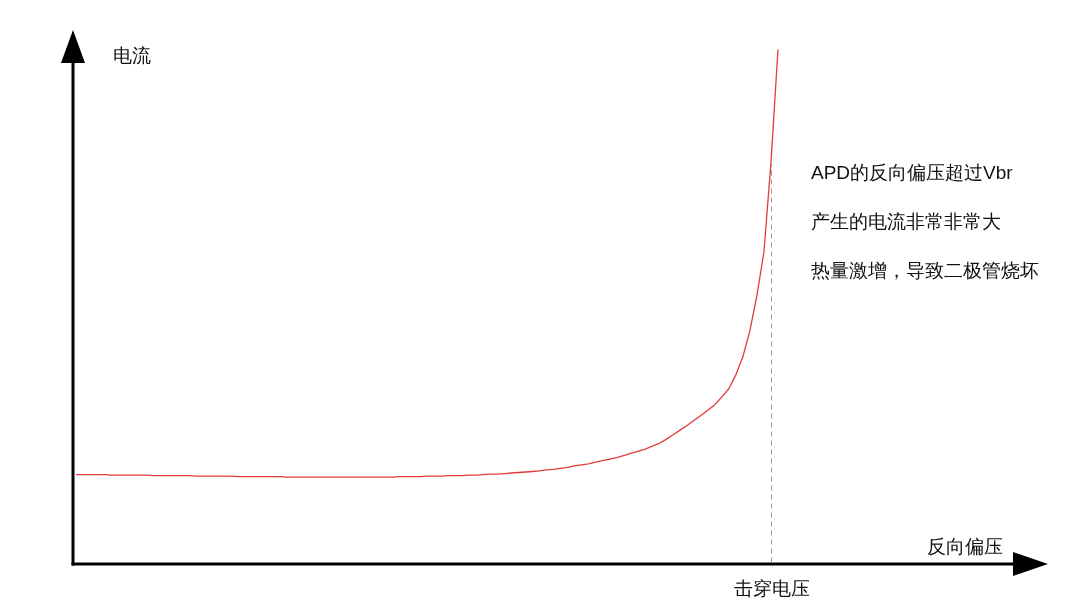 This screenshot has width=1080, height=608. What do you see at coordinates (772, 588) in the screenshot?
I see `annotation: 击穿电压` at bounding box center [772, 588].